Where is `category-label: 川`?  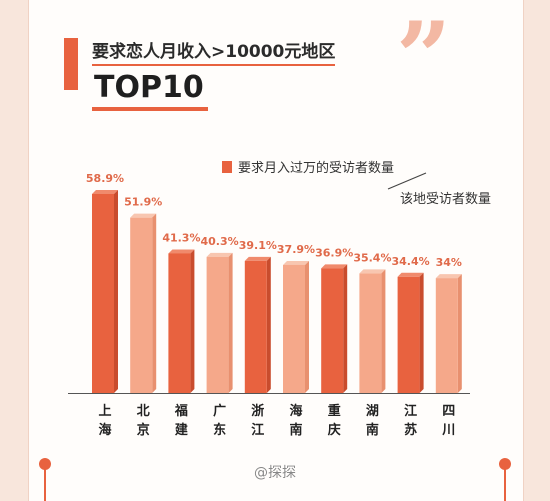 category-label: 川 is located at coordinates (448, 430).